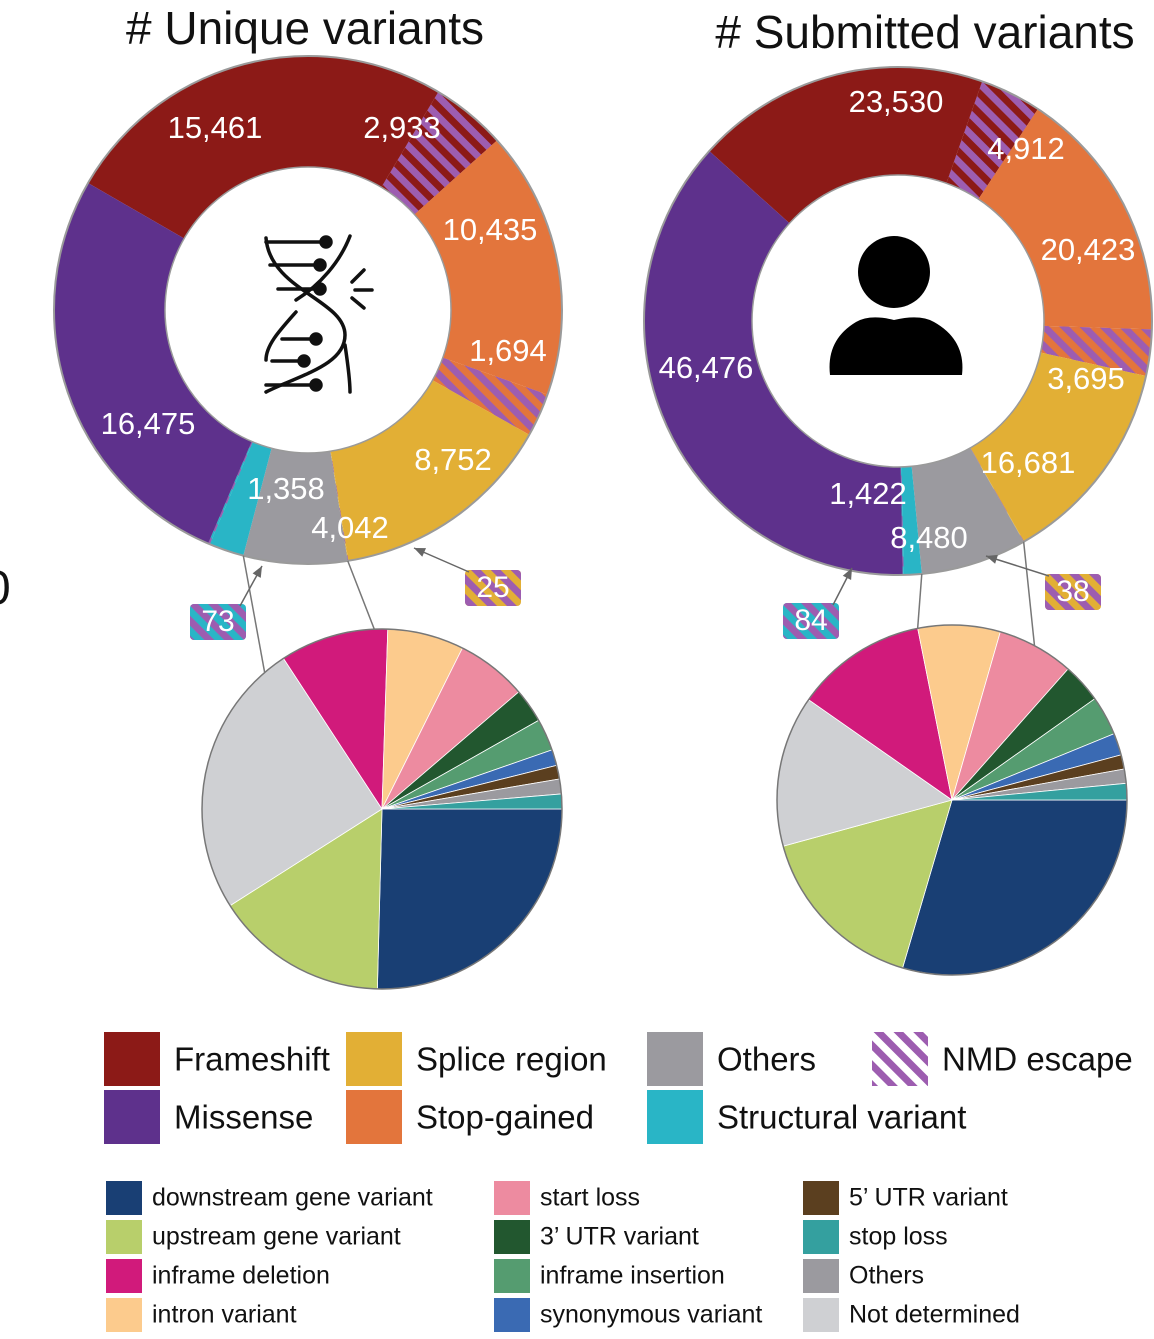  Describe the element at coordinates (868, 493) in the screenshot. I see `donut-label-structural-variant: 1,422` at that location.